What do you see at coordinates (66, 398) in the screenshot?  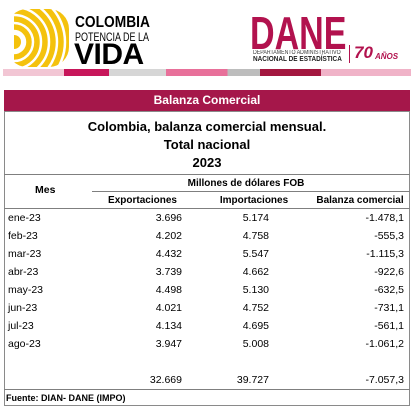 I see `source-note: Fuente: DIAN- DANE (IMPO)` at bounding box center [66, 398].